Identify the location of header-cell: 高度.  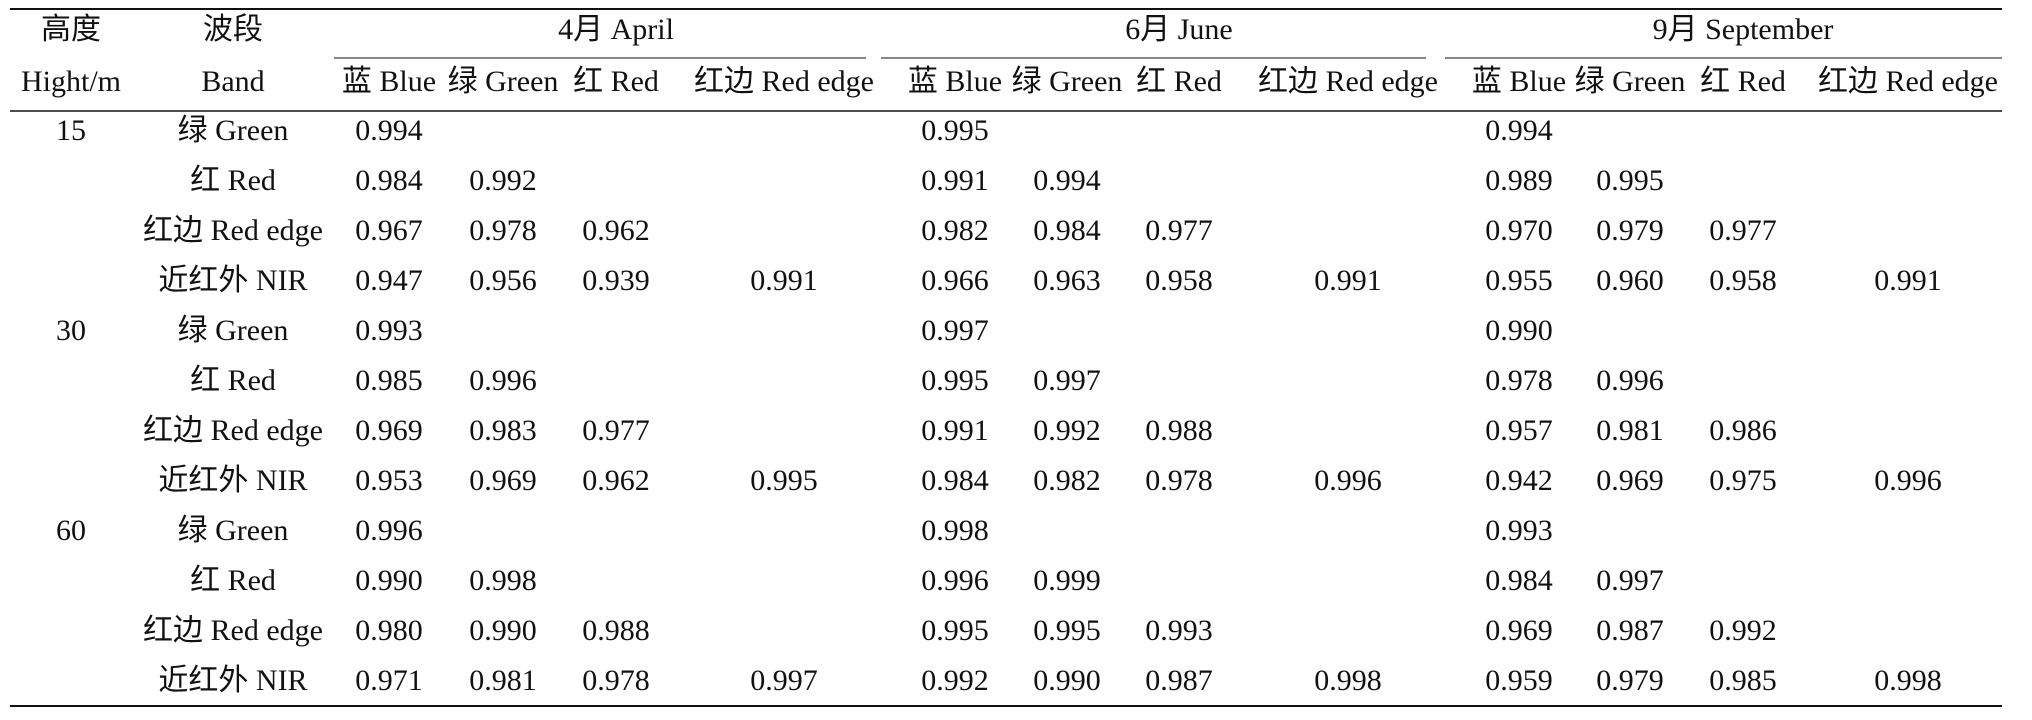
(71, 29).